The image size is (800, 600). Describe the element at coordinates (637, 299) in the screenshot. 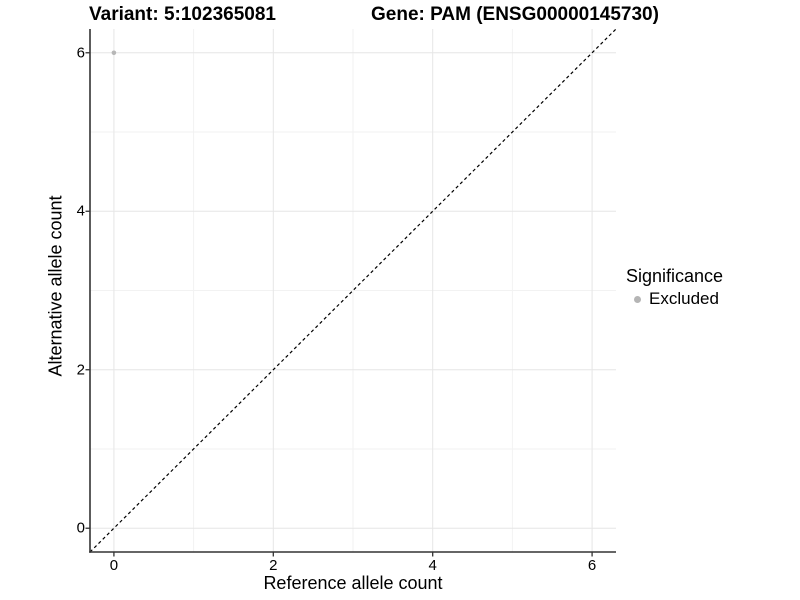

I see `excluded-point-icon` at that location.